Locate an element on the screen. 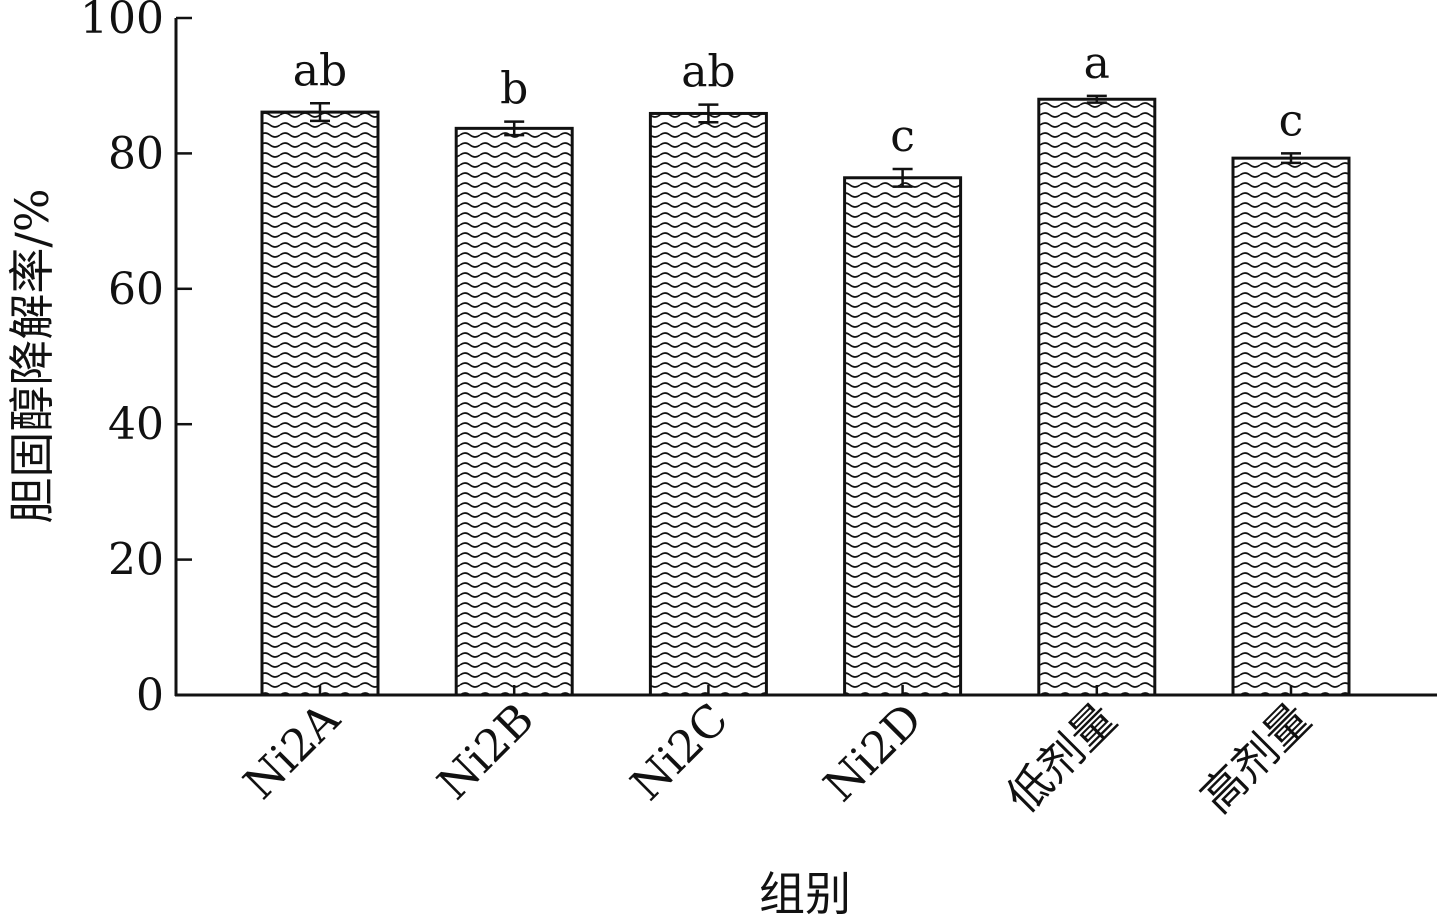  significance-label: b is located at coordinates (514, 89).